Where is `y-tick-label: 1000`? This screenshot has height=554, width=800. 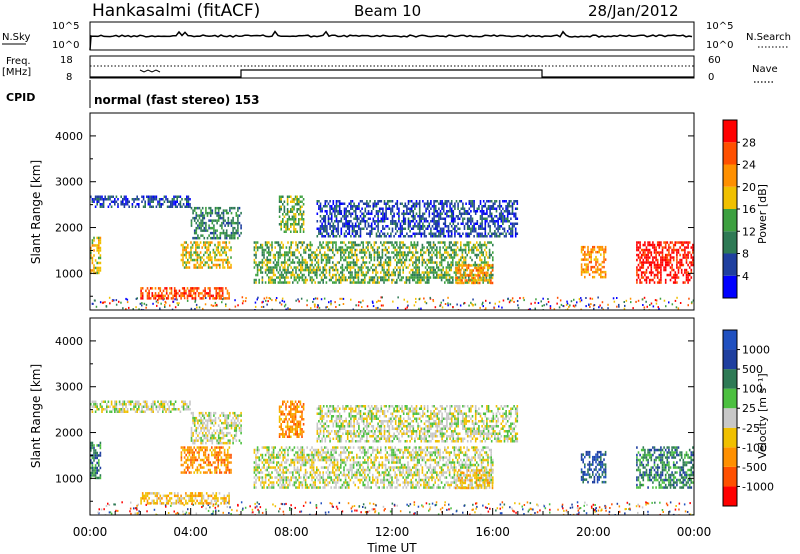 y-tick-label: 1000 is located at coordinates (69, 273).